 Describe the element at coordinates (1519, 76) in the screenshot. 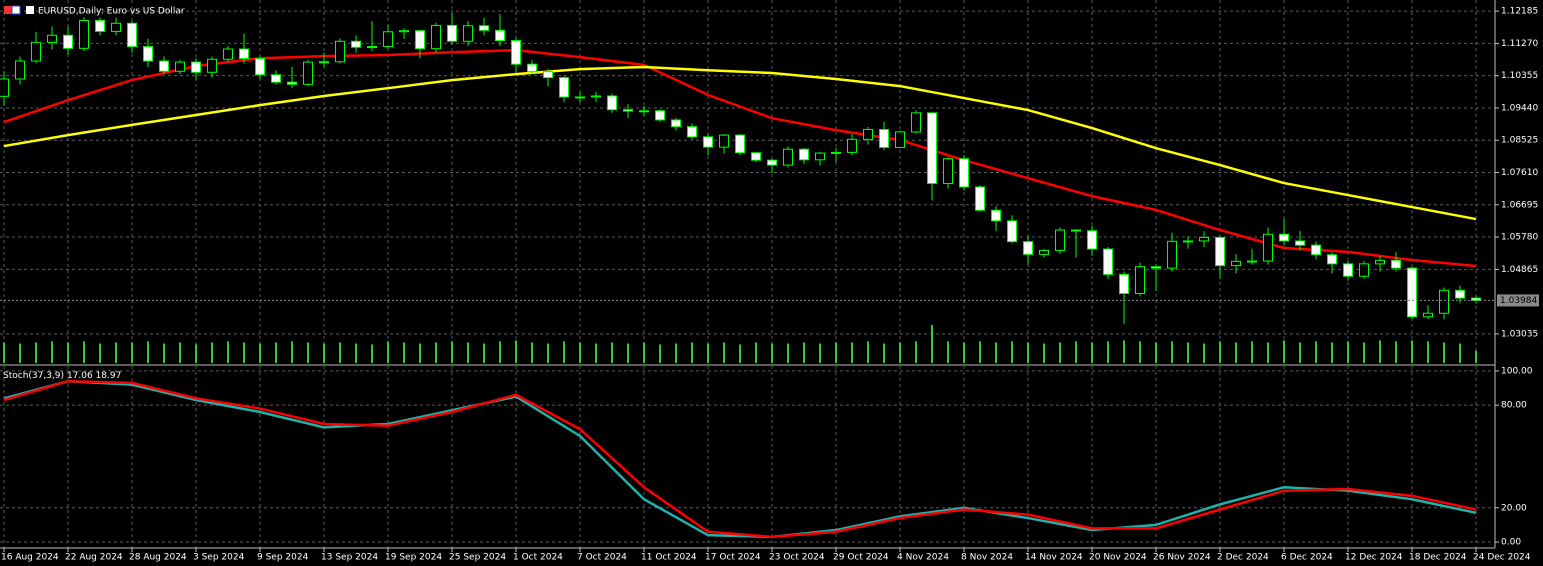

I see `y-tick-label: 1.10355` at that location.